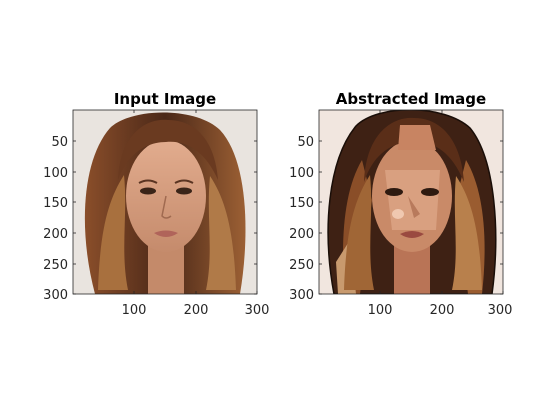 The width and height of the screenshot is (560, 420). What do you see at coordinates (411, 202) in the screenshot?
I see `abstracted-portrait-icon` at bounding box center [411, 202].